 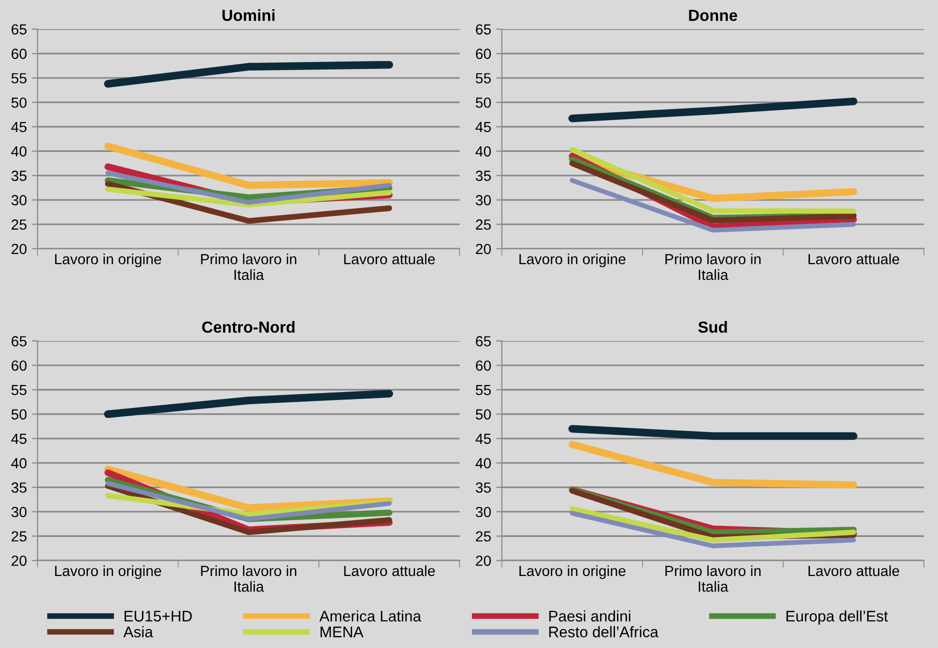 What do you see at coordinates (712, 327) in the screenshot?
I see `chart-title: Sud` at bounding box center [712, 327].